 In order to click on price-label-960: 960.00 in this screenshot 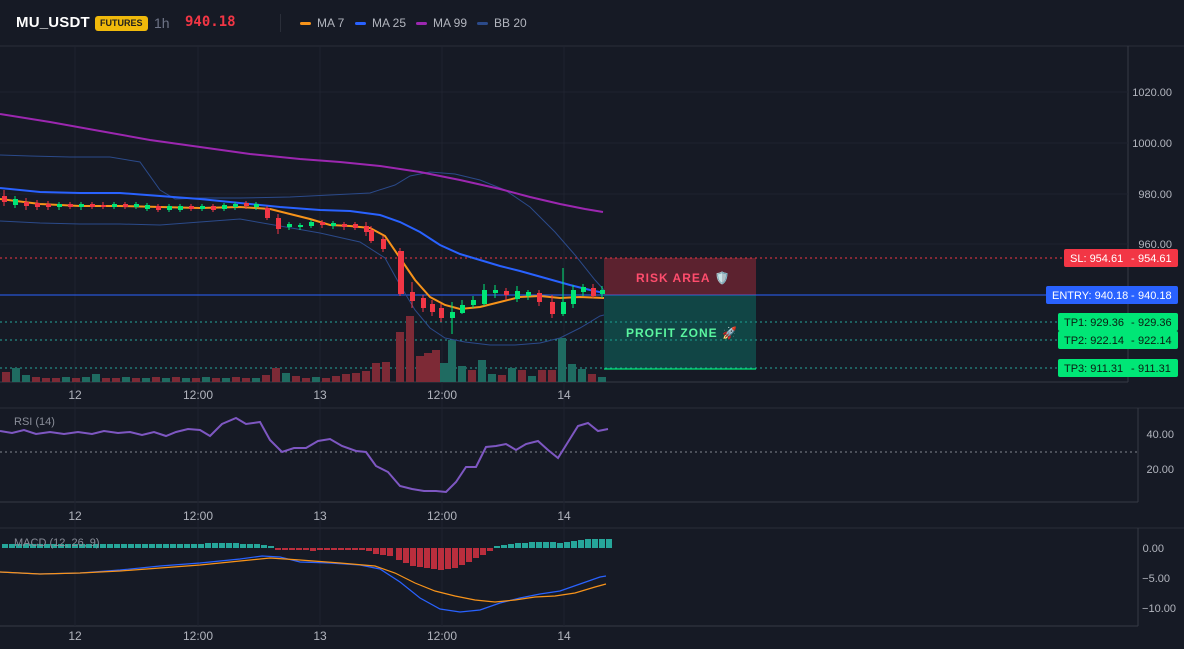, I will do `click(1155, 245)`.